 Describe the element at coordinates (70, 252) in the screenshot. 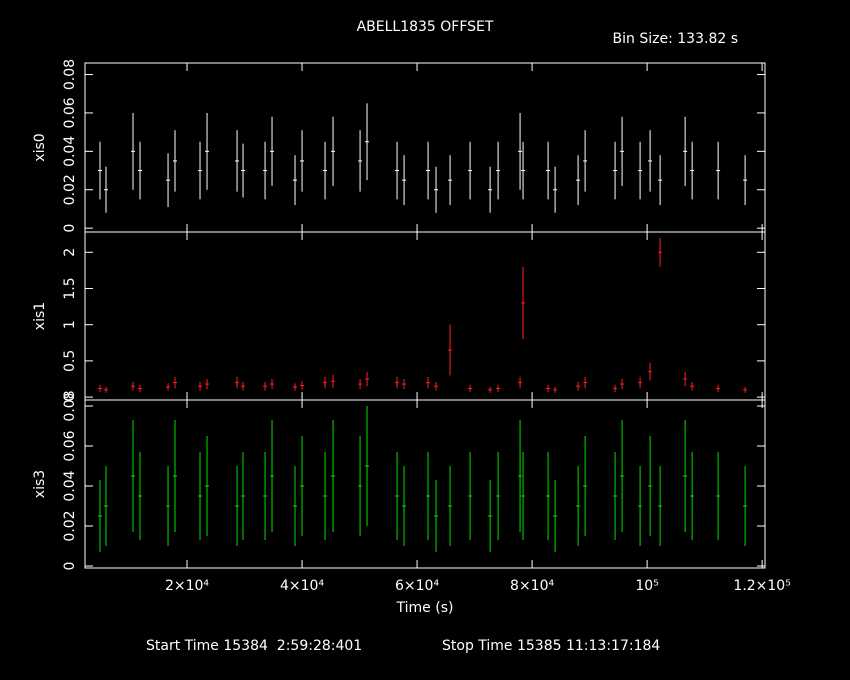

I see `y-tick-label: 2` at that location.